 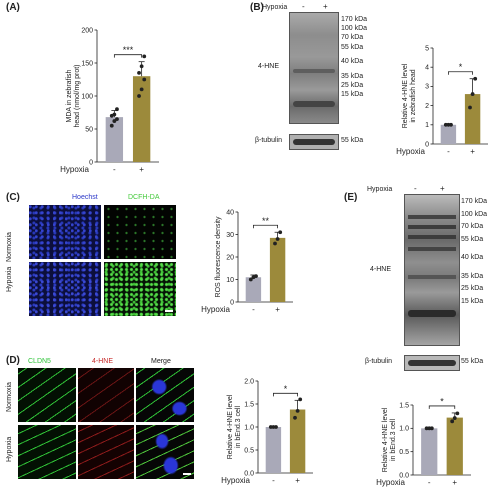 I want to click on y-tick-label: 50, so click(x=89, y=129).